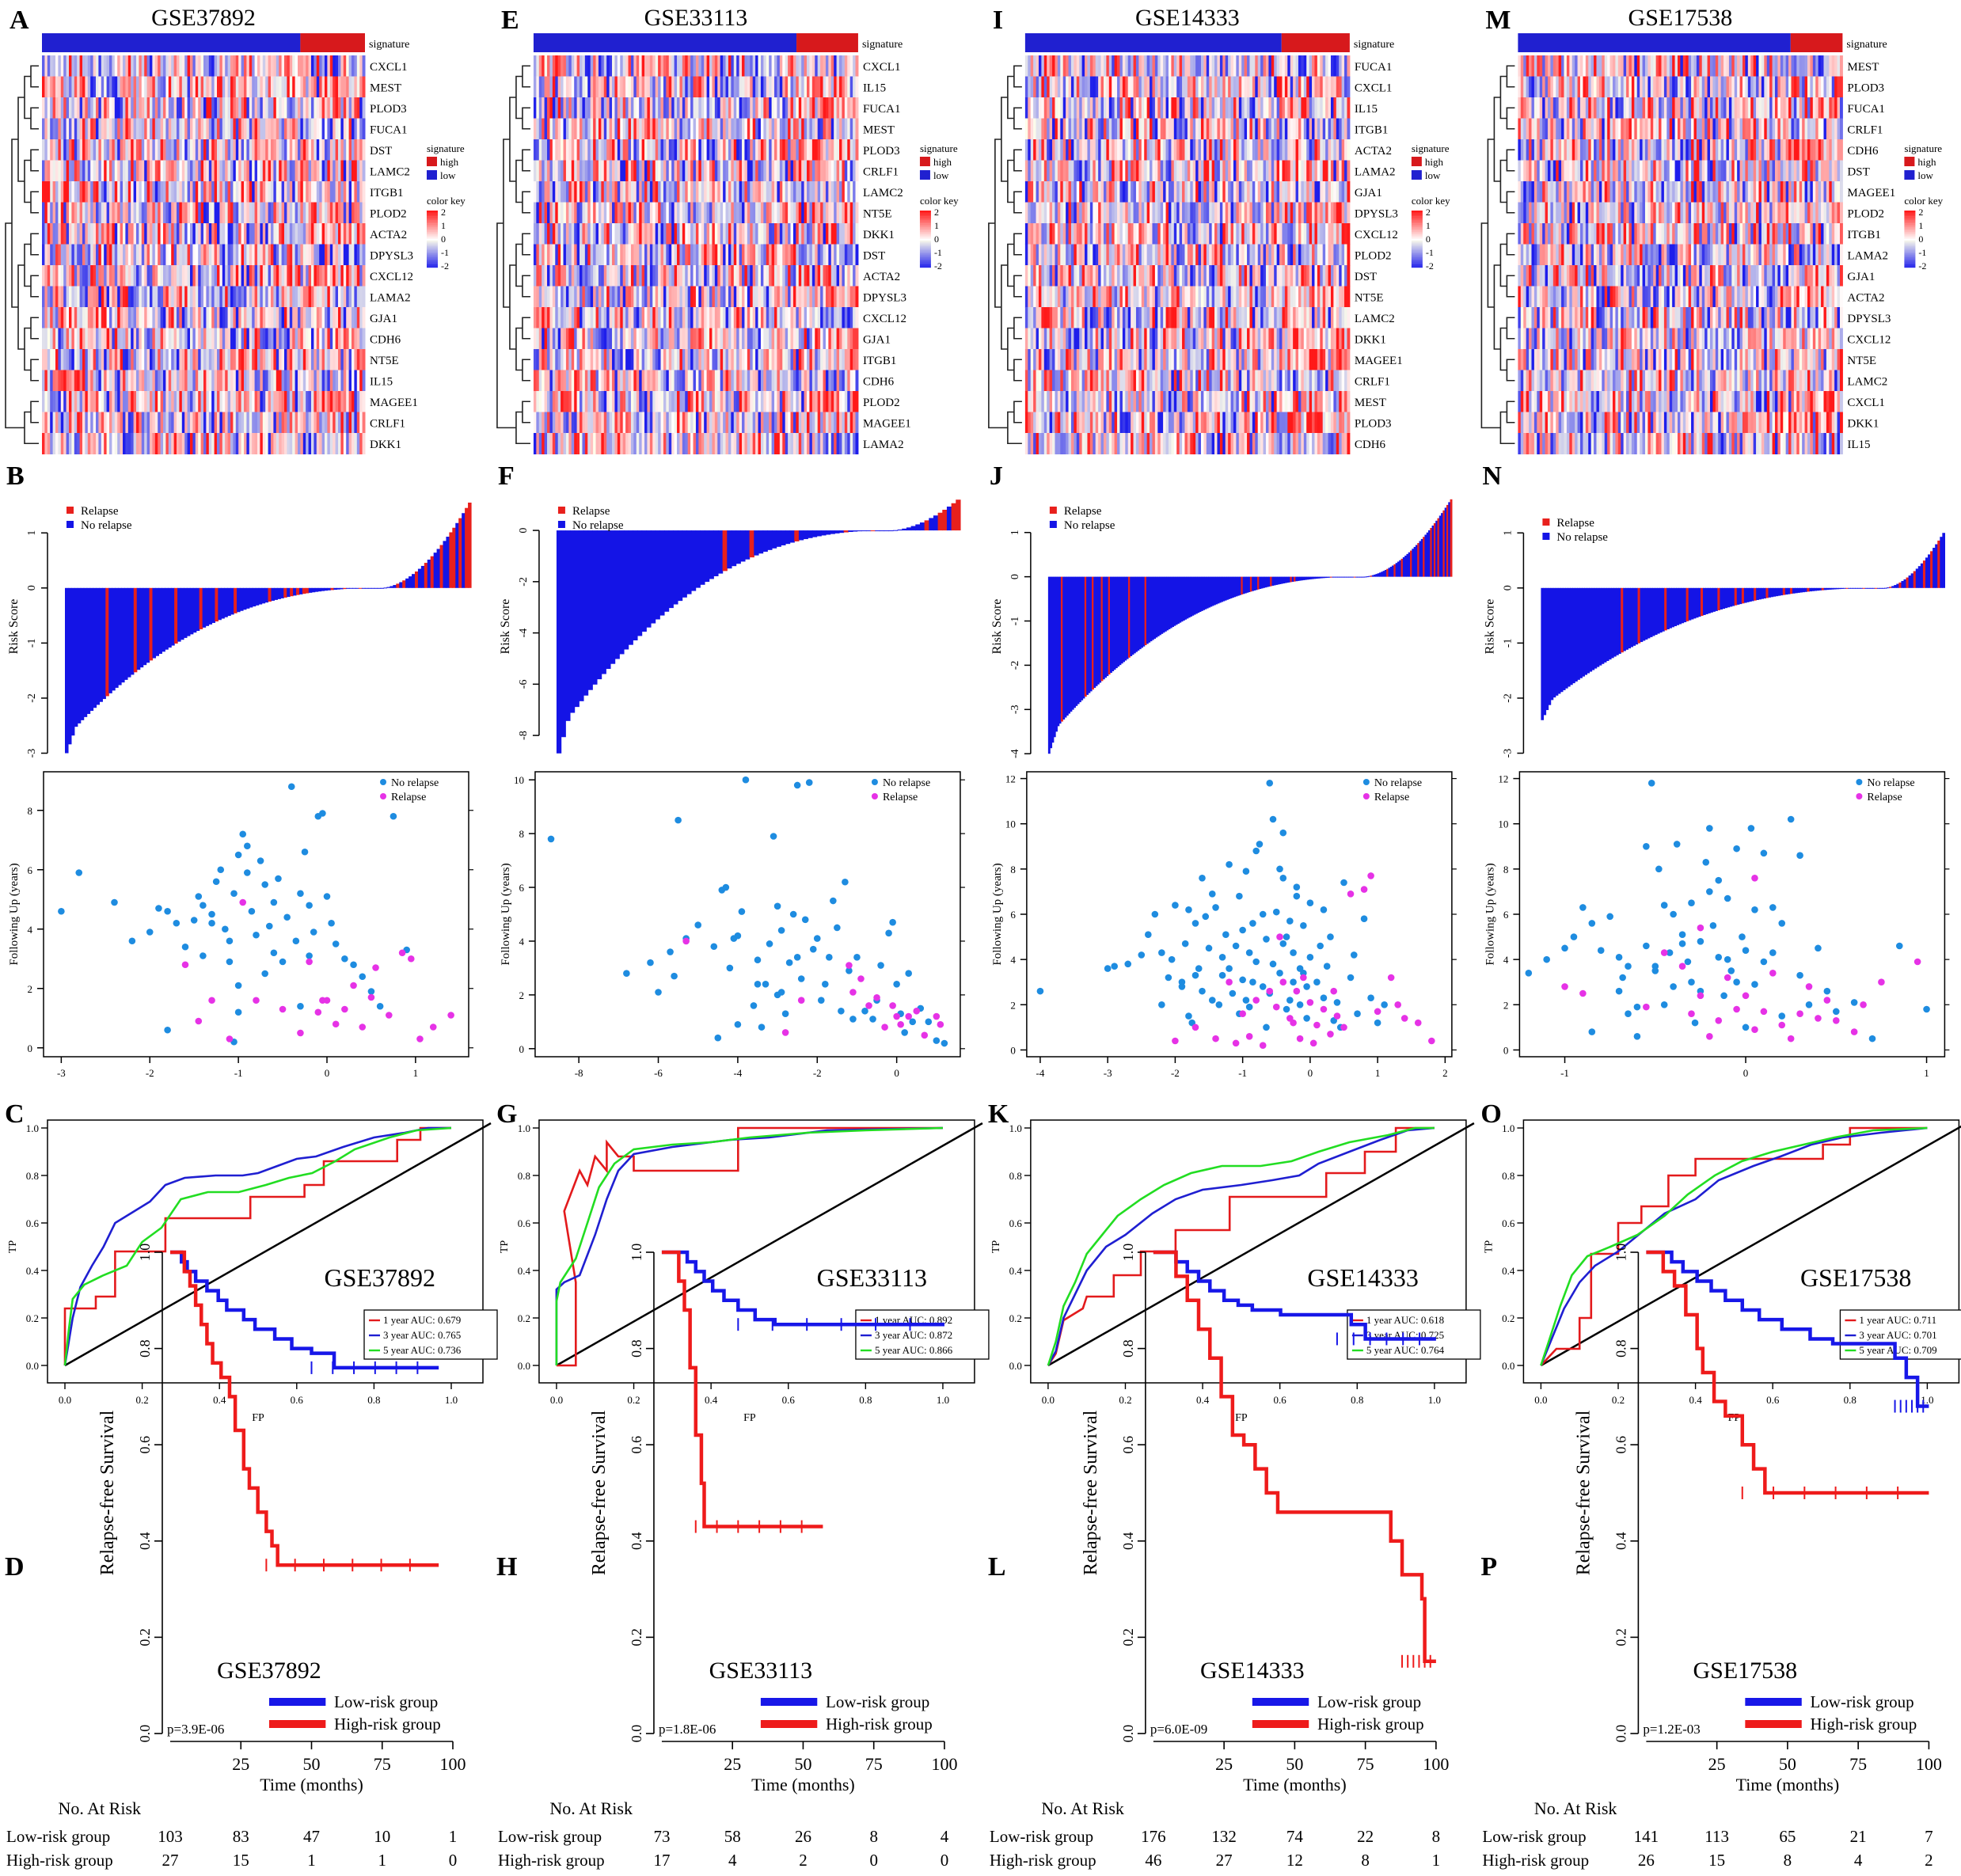  What do you see at coordinates (879, 382) in the screenshot?
I see `gene-label: CDH6` at bounding box center [879, 382].